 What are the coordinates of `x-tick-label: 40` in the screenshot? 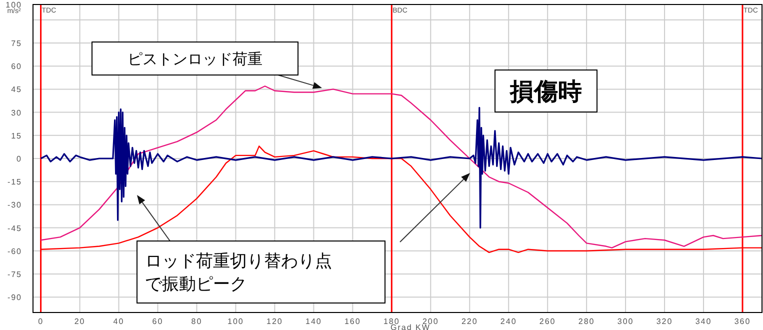 It's located at (118, 321).